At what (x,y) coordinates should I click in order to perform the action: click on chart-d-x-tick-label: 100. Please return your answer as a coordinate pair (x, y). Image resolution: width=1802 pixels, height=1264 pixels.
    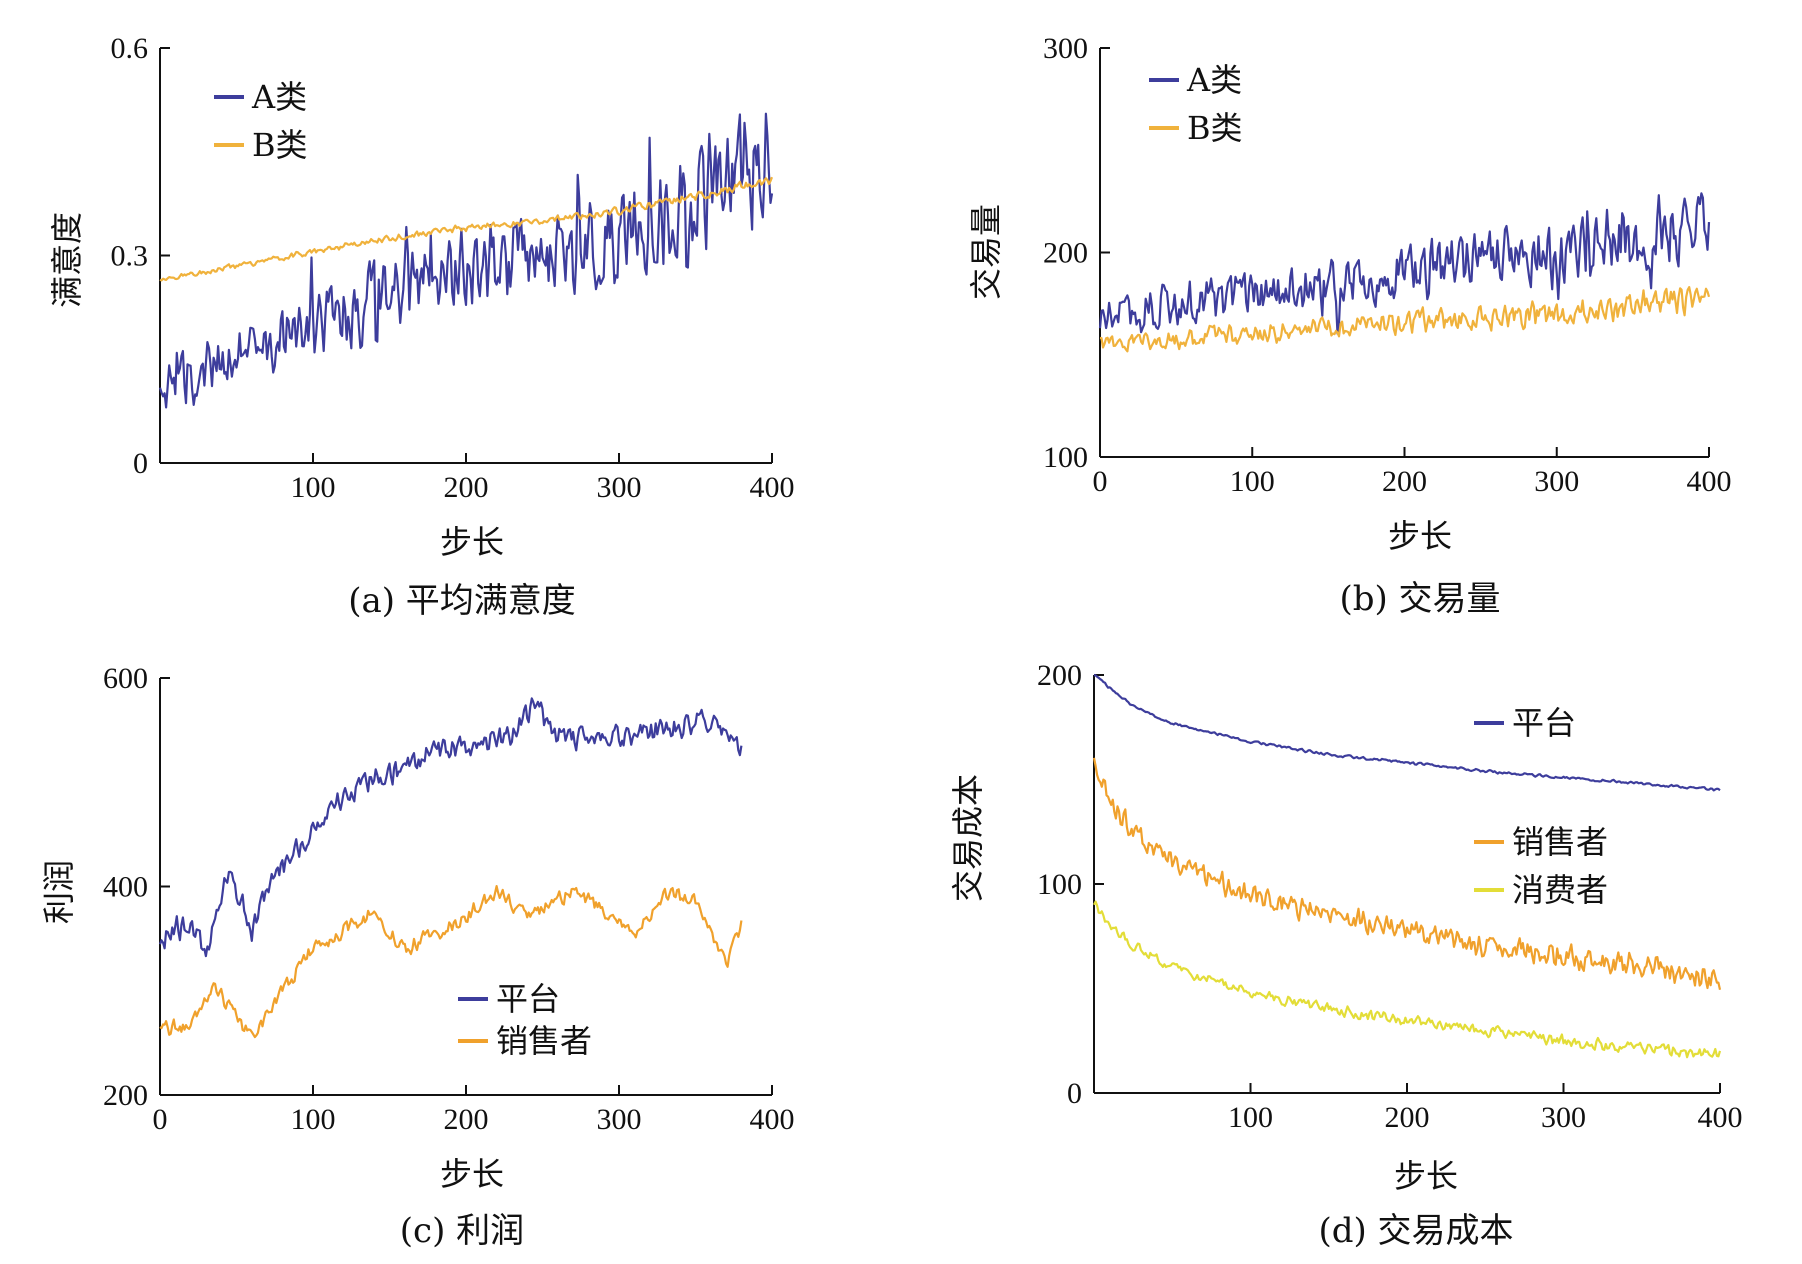
    Looking at the image, I should click on (1250, 1117).